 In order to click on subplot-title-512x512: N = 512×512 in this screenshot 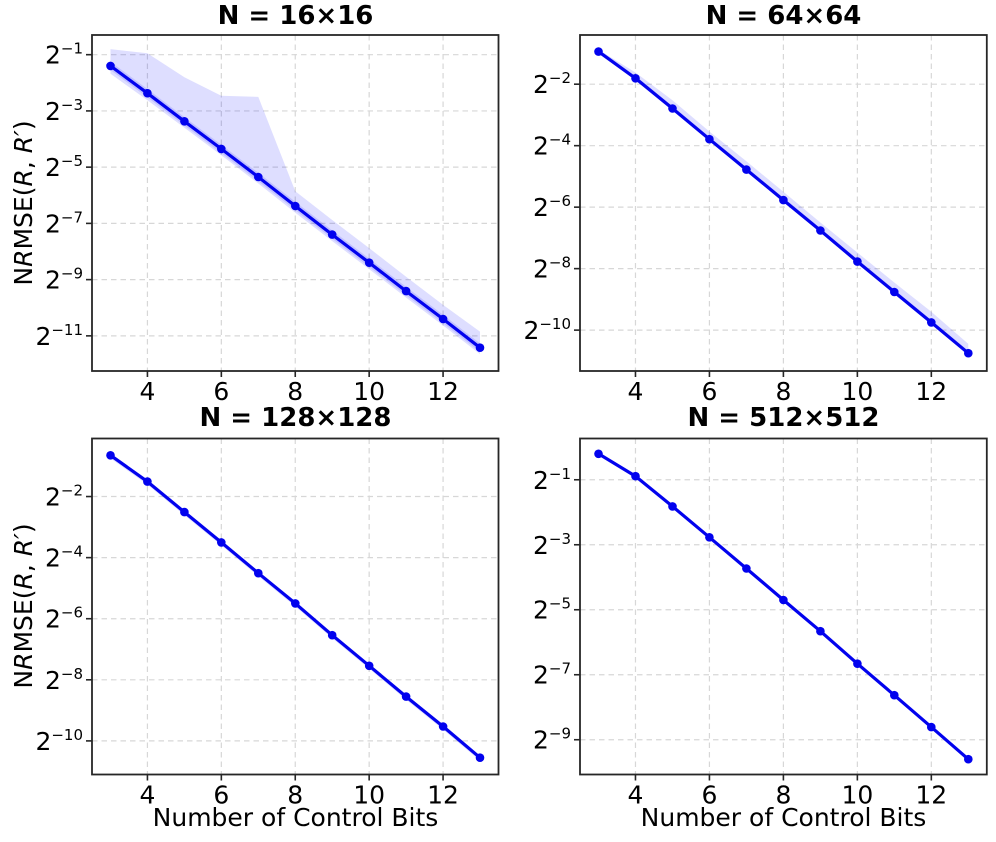, I will do `click(783, 418)`.